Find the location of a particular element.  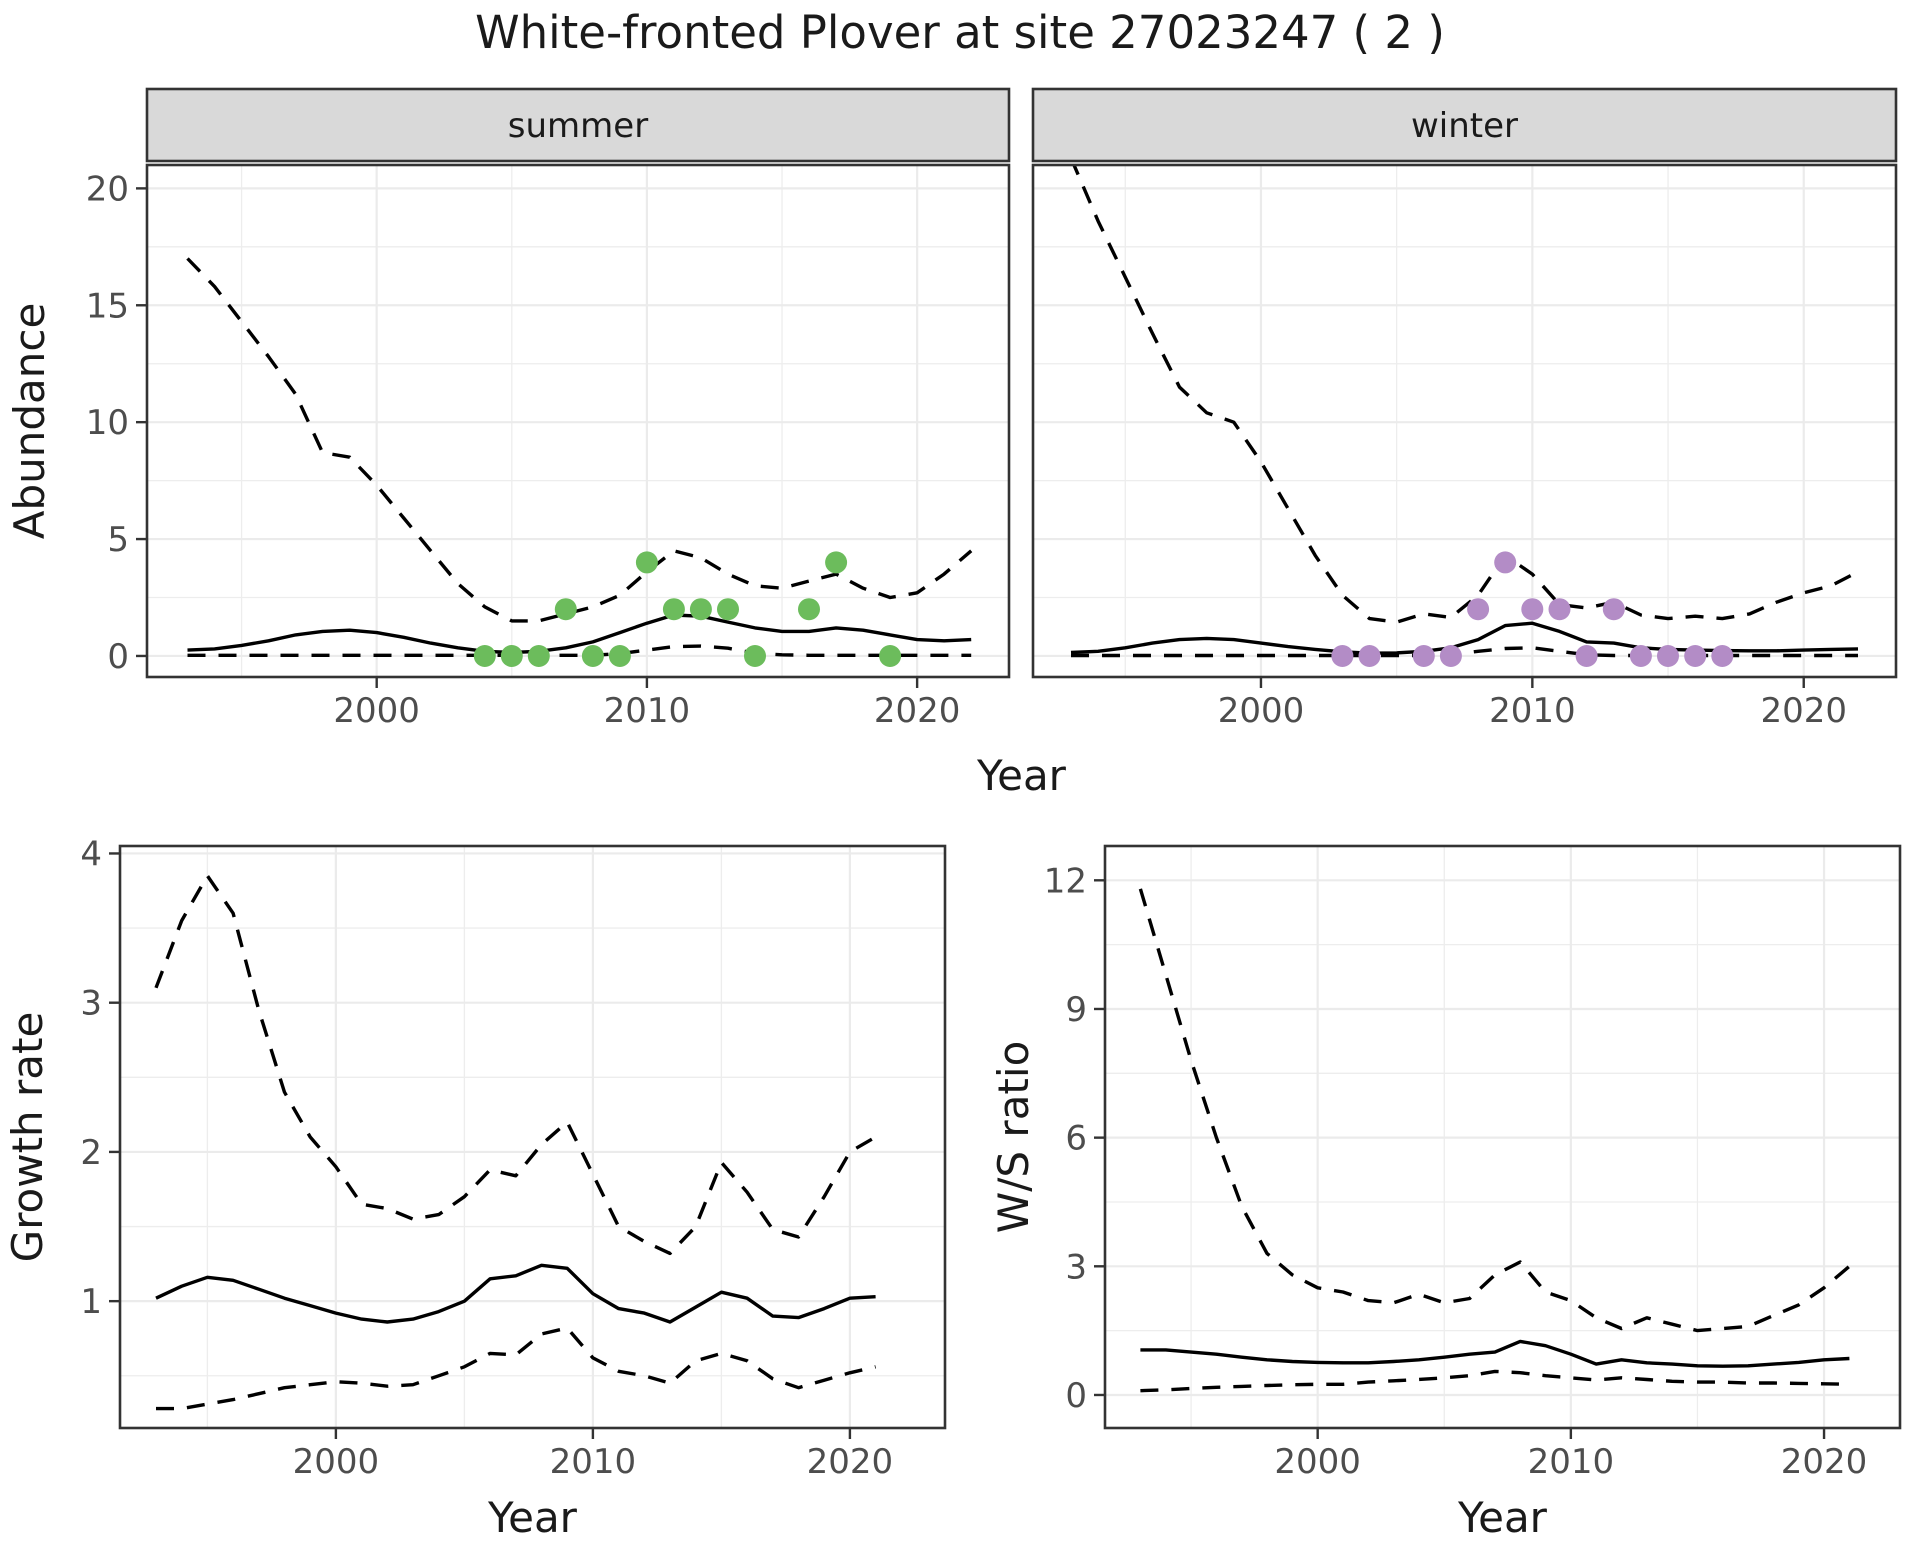

y-tick-label: 2 is located at coordinates (91, 1153).